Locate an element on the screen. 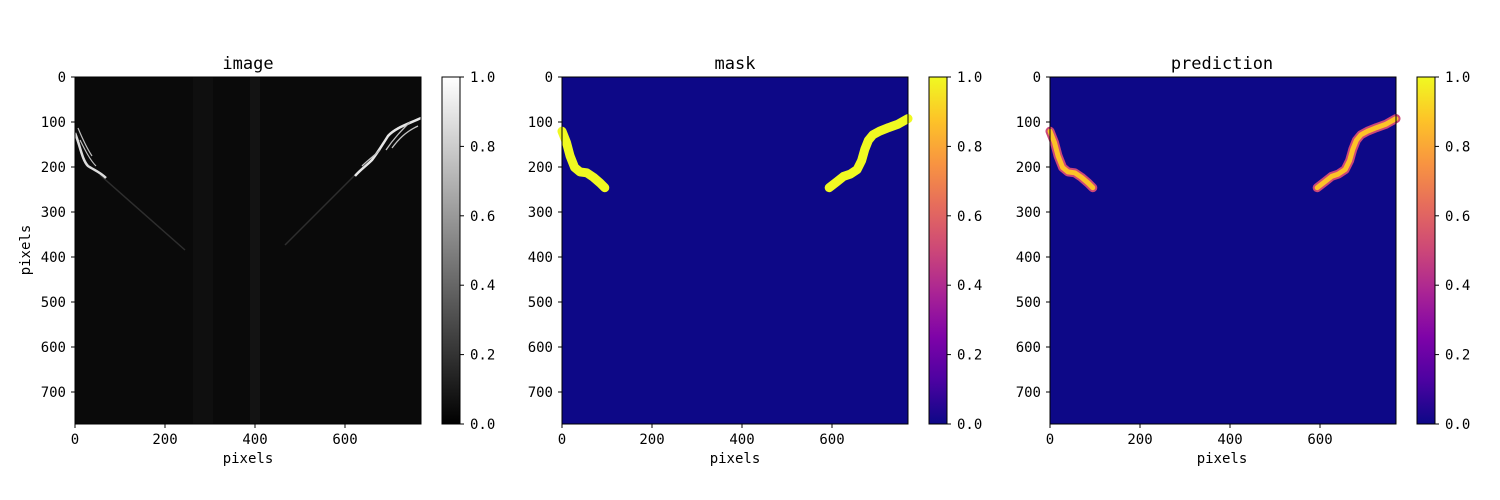  center-streak-left is located at coordinates (203, 250).